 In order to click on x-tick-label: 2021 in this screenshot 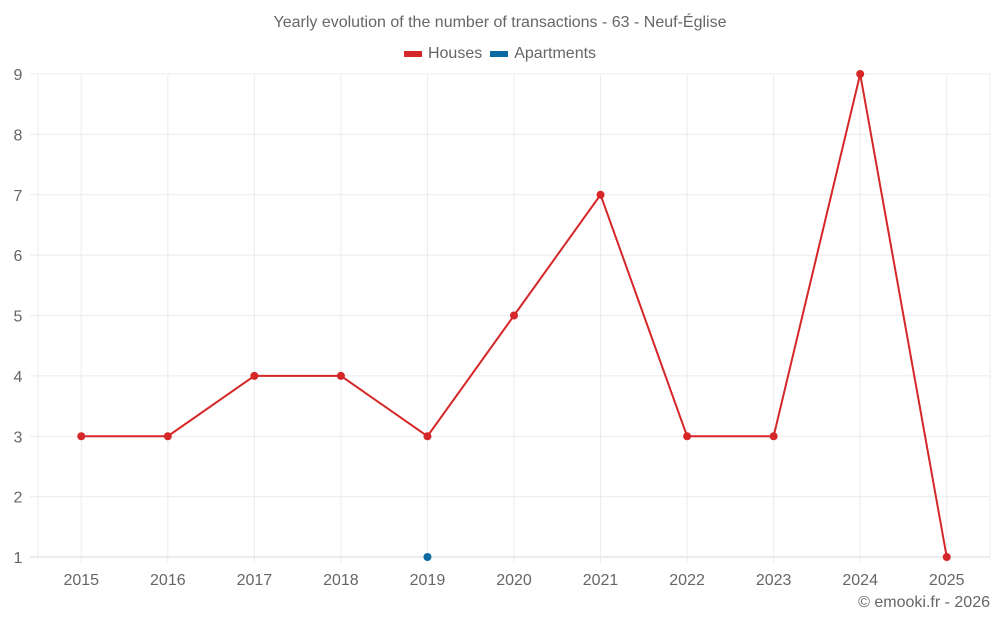, I will do `click(601, 580)`.